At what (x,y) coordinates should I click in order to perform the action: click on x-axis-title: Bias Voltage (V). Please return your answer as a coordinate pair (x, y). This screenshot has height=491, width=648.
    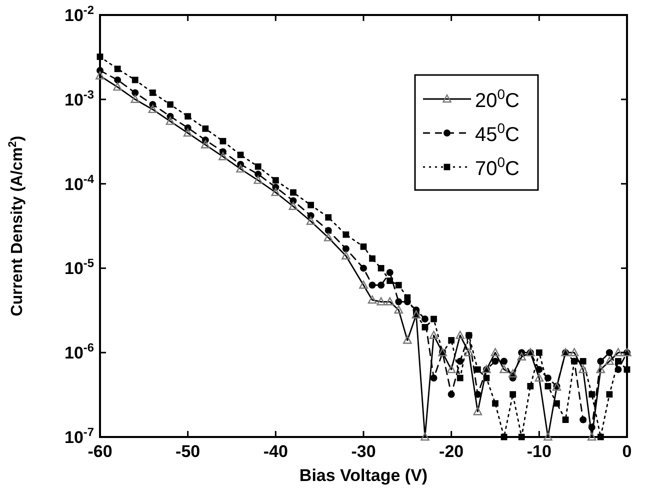
    Looking at the image, I should click on (363, 475).